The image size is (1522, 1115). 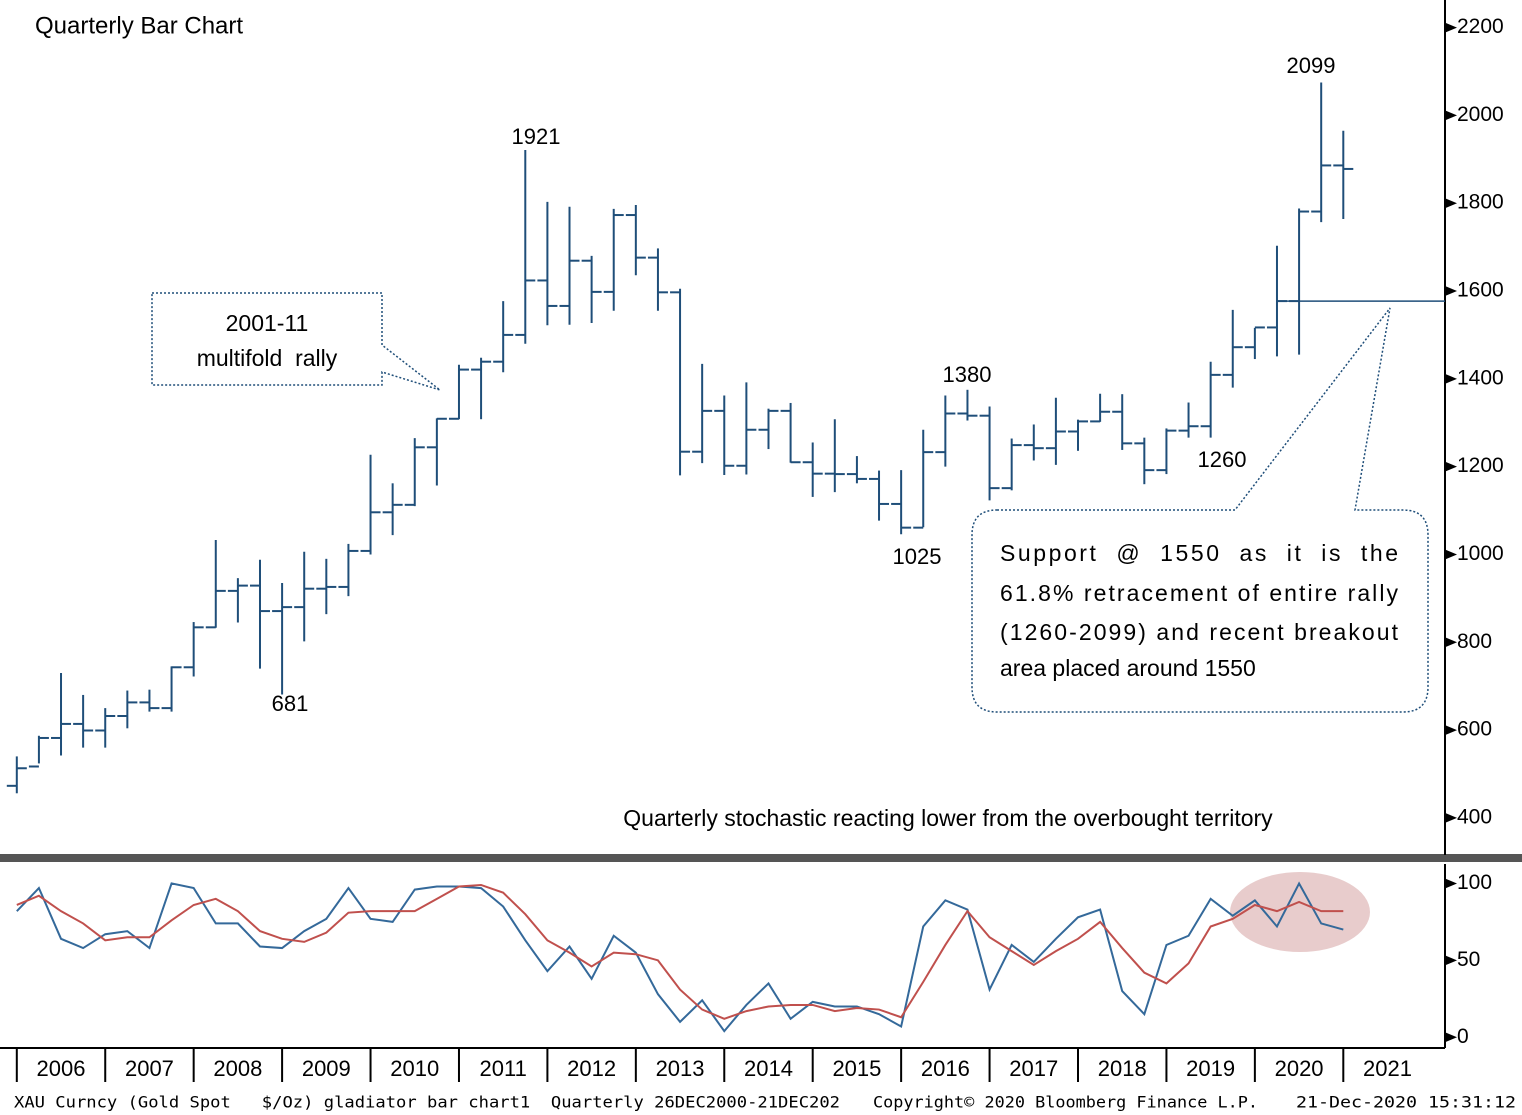 I want to click on callout-rally, so click(x=296, y=341).